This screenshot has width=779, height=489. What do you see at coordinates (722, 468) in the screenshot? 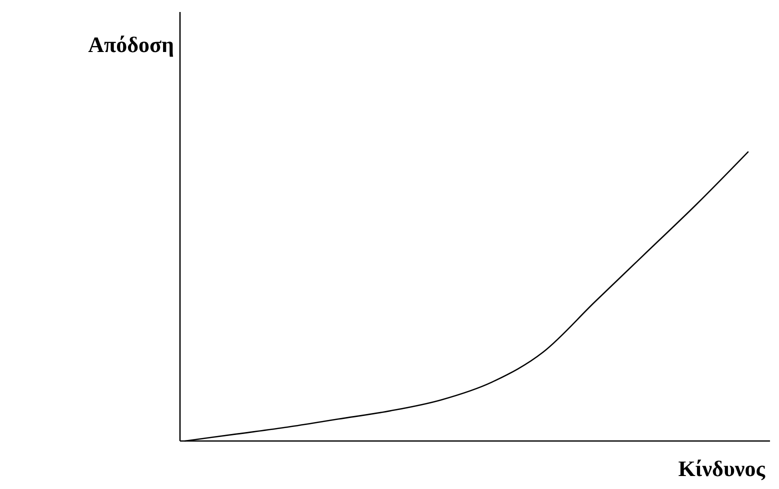
I see `x-axis-title: Κίνδυνος` at bounding box center [722, 468].